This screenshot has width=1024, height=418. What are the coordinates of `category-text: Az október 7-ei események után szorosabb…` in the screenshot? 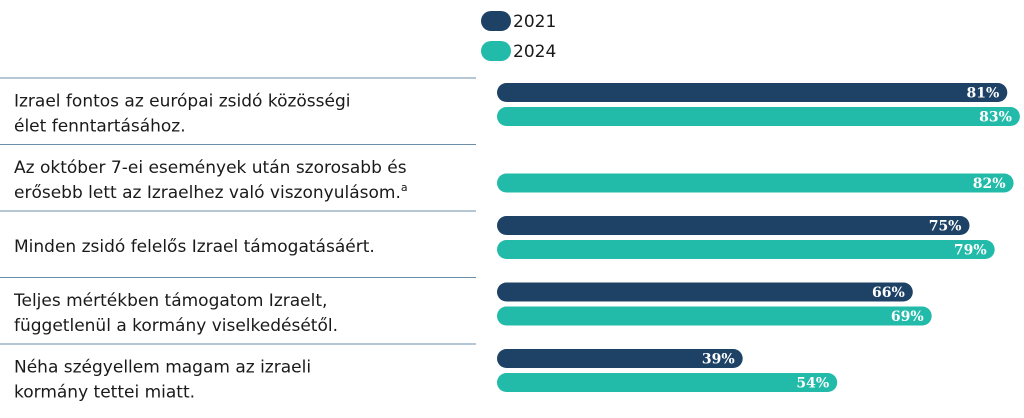 It's located at (210, 168).